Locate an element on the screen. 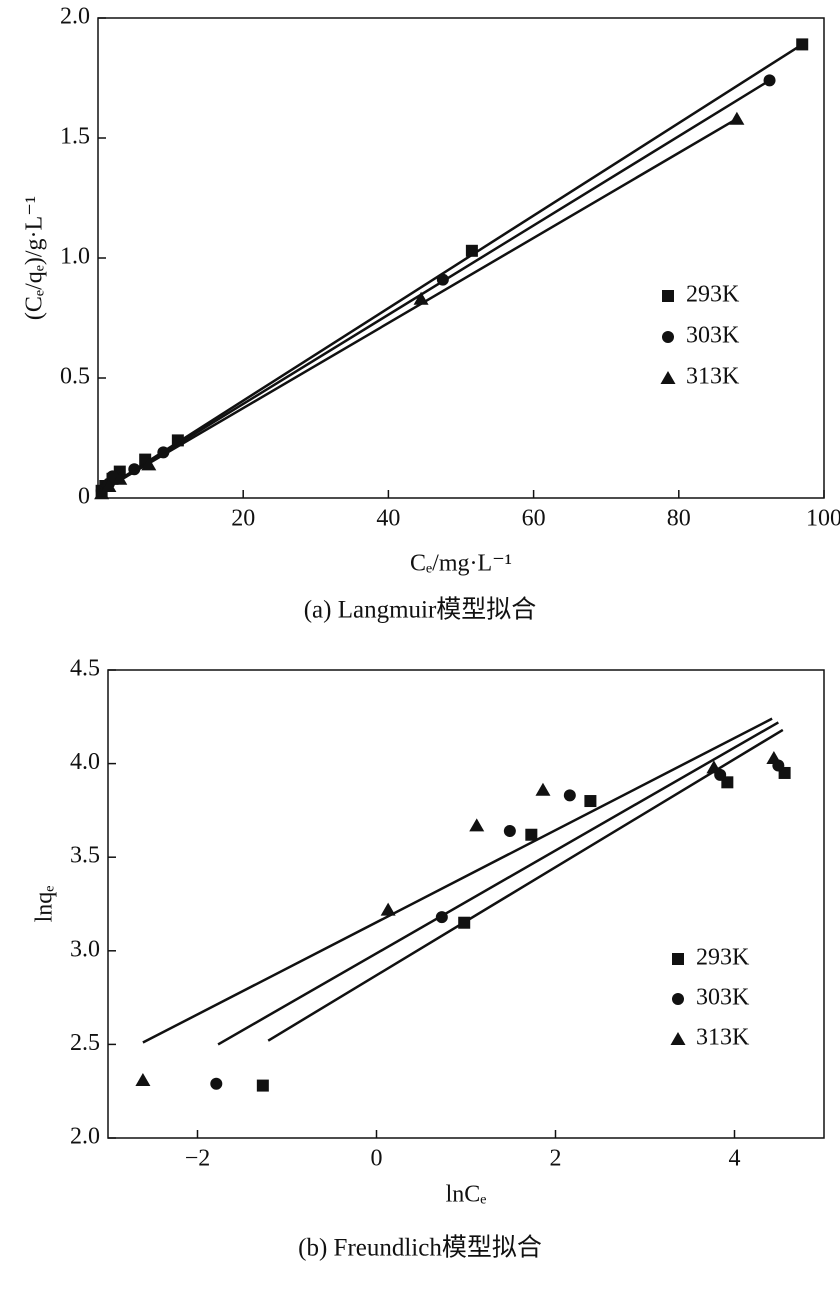 This screenshot has height=1301, width=840. x-axis-label: Cₑ/mg·L⁻¹ is located at coordinates (461, 564).